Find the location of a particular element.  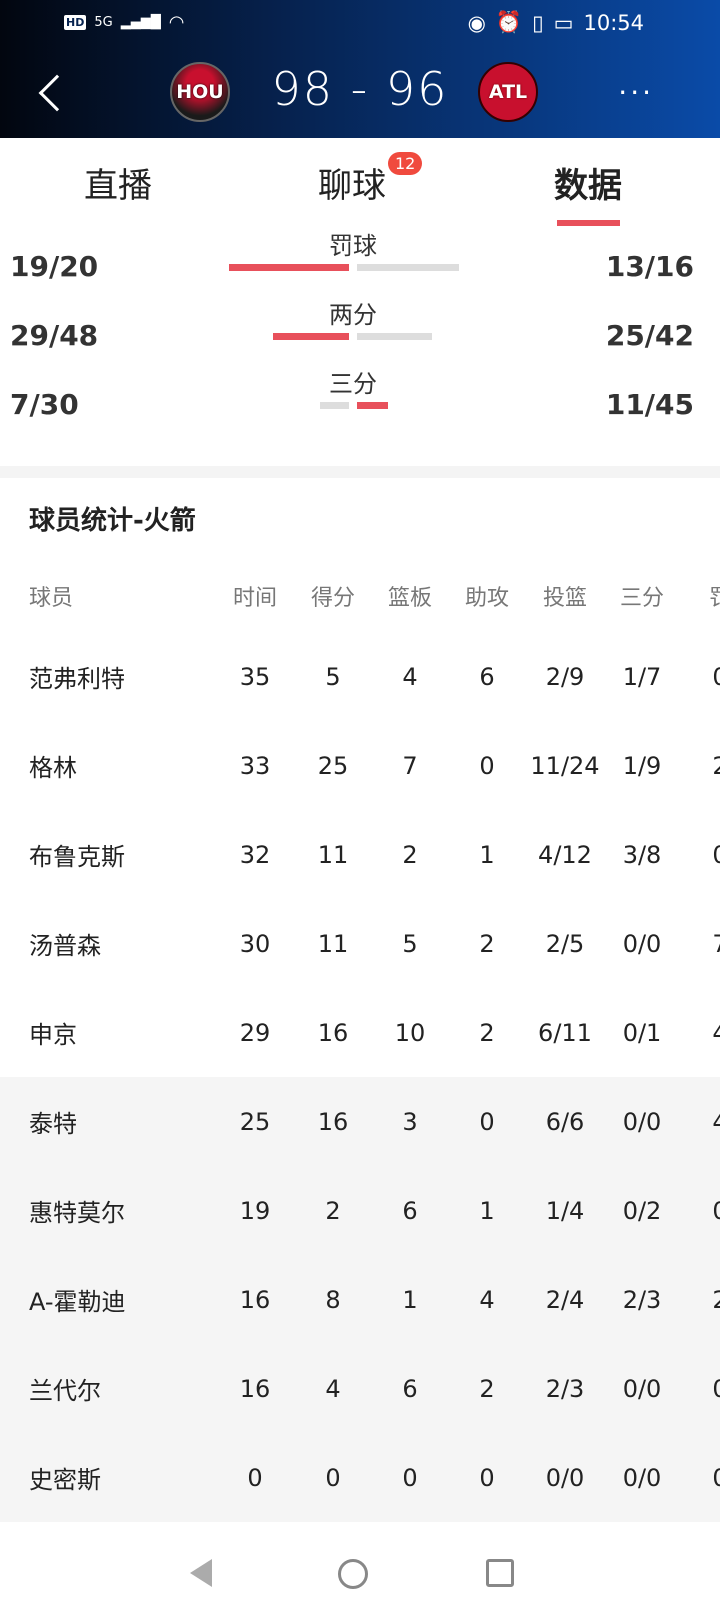

battery-icon: ▭ is located at coordinates (563, 22).